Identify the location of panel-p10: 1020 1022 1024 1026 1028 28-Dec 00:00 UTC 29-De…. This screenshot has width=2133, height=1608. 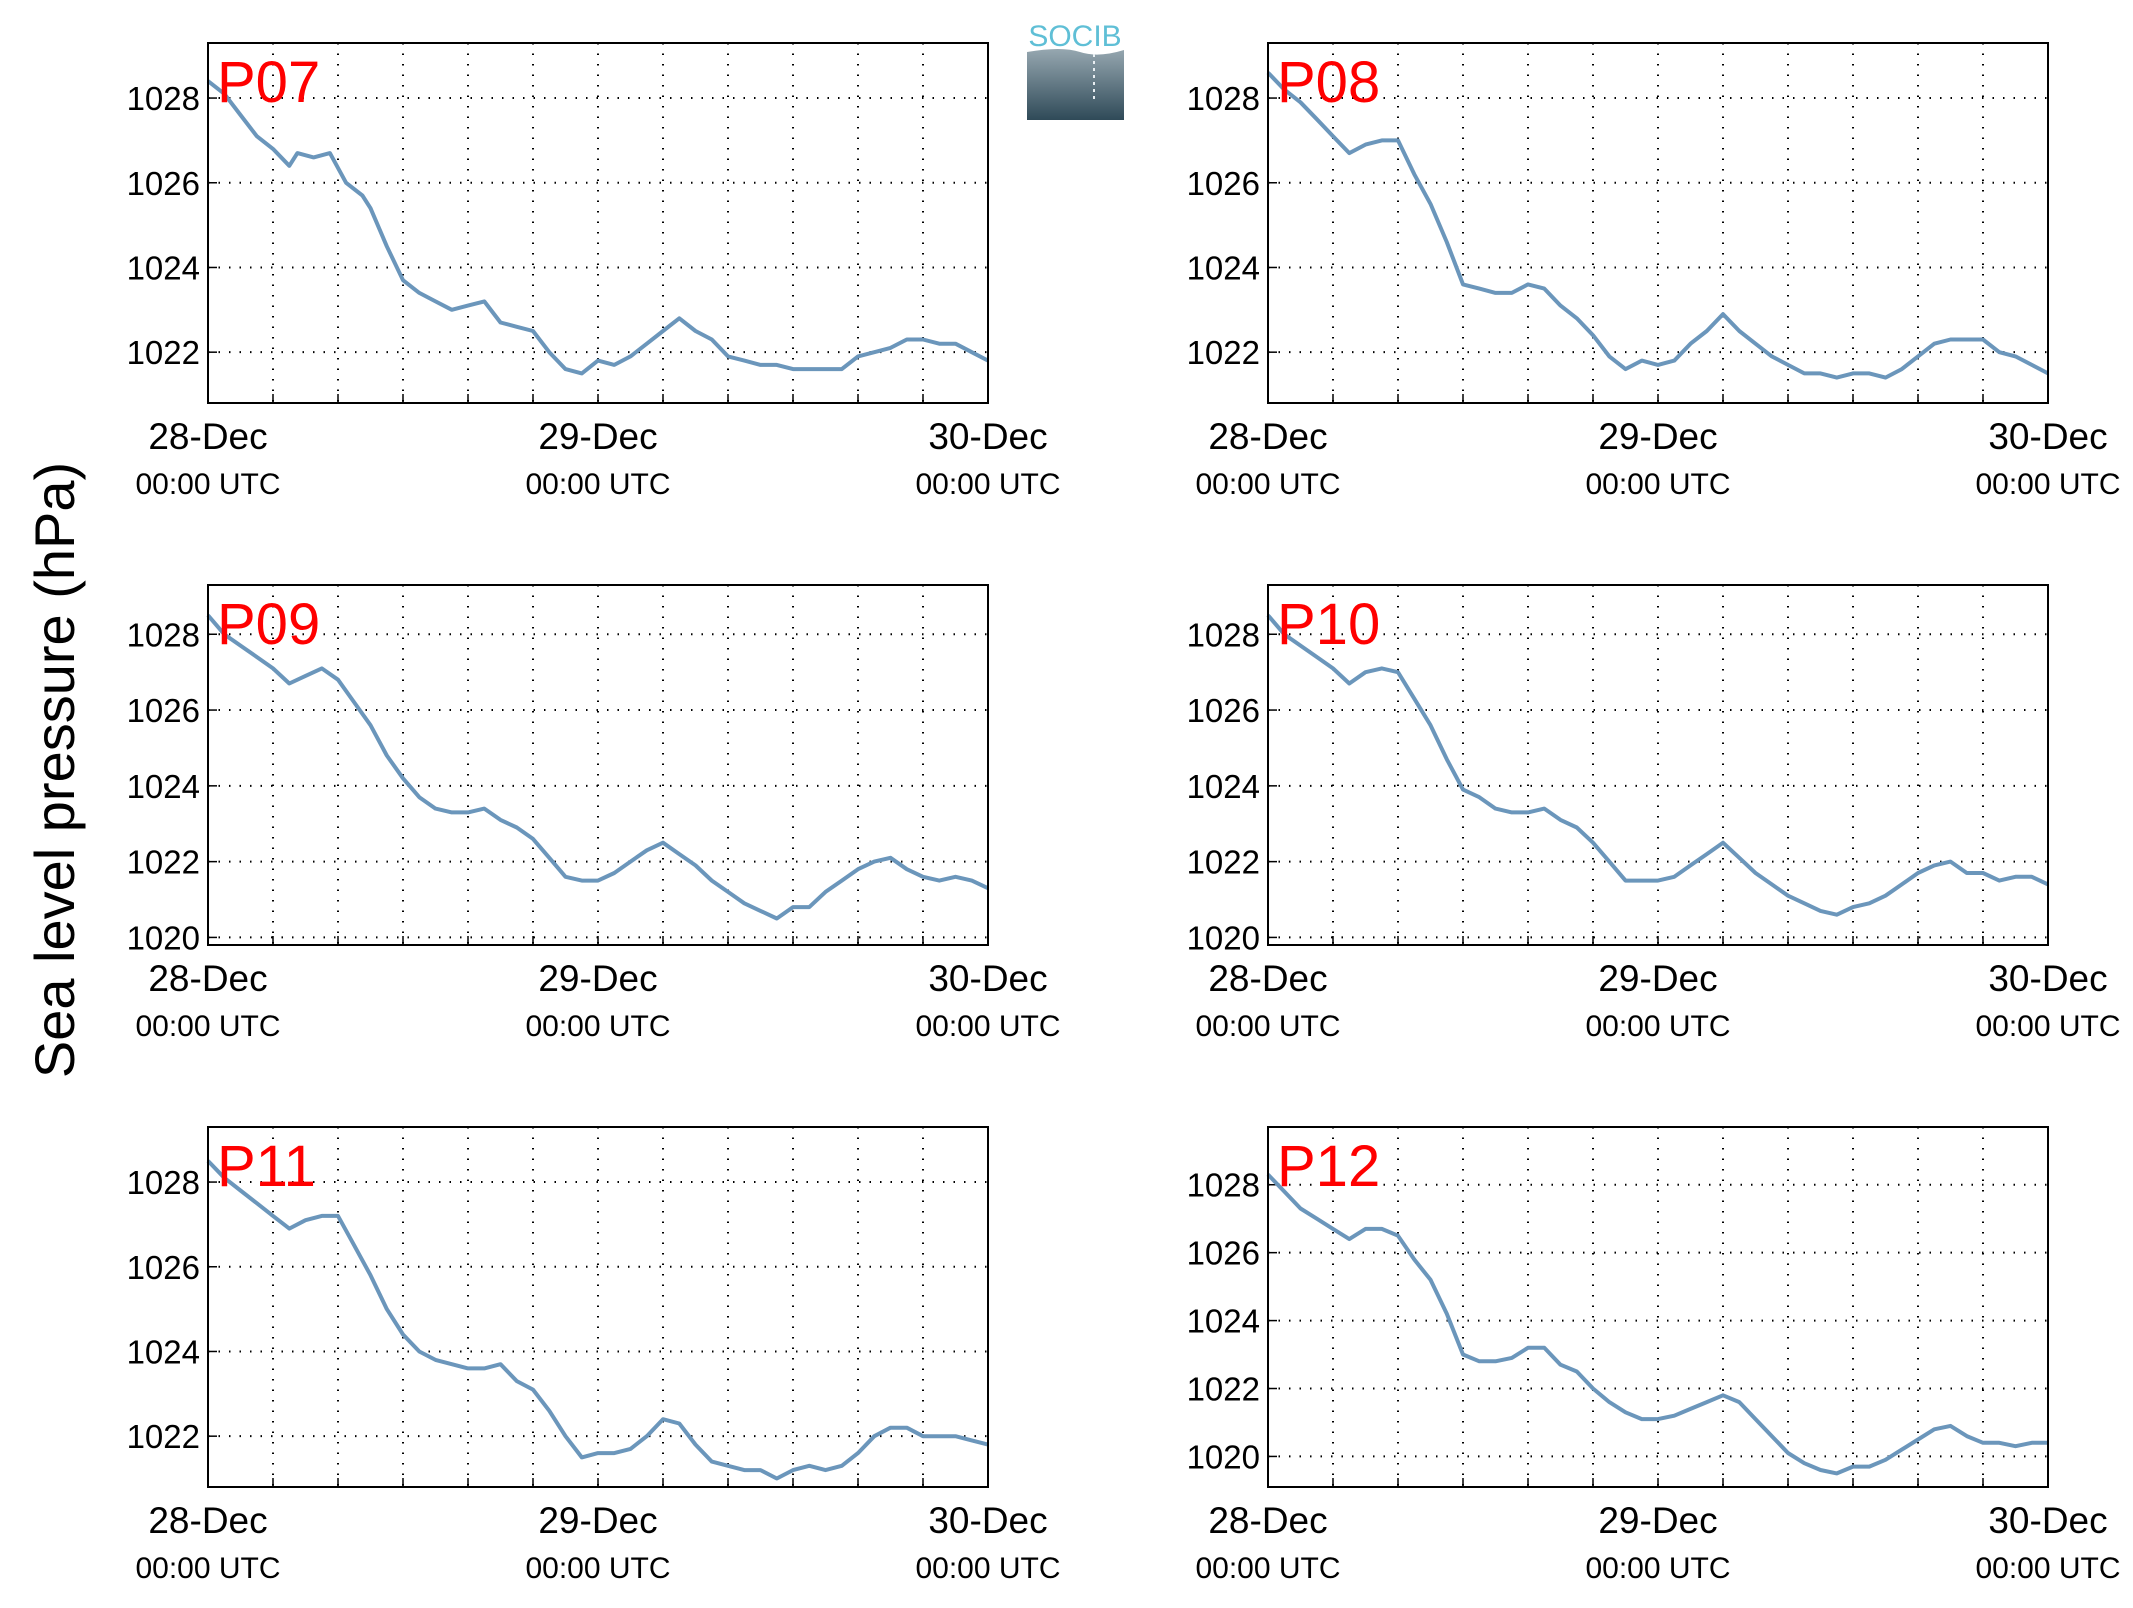
(1654, 813).